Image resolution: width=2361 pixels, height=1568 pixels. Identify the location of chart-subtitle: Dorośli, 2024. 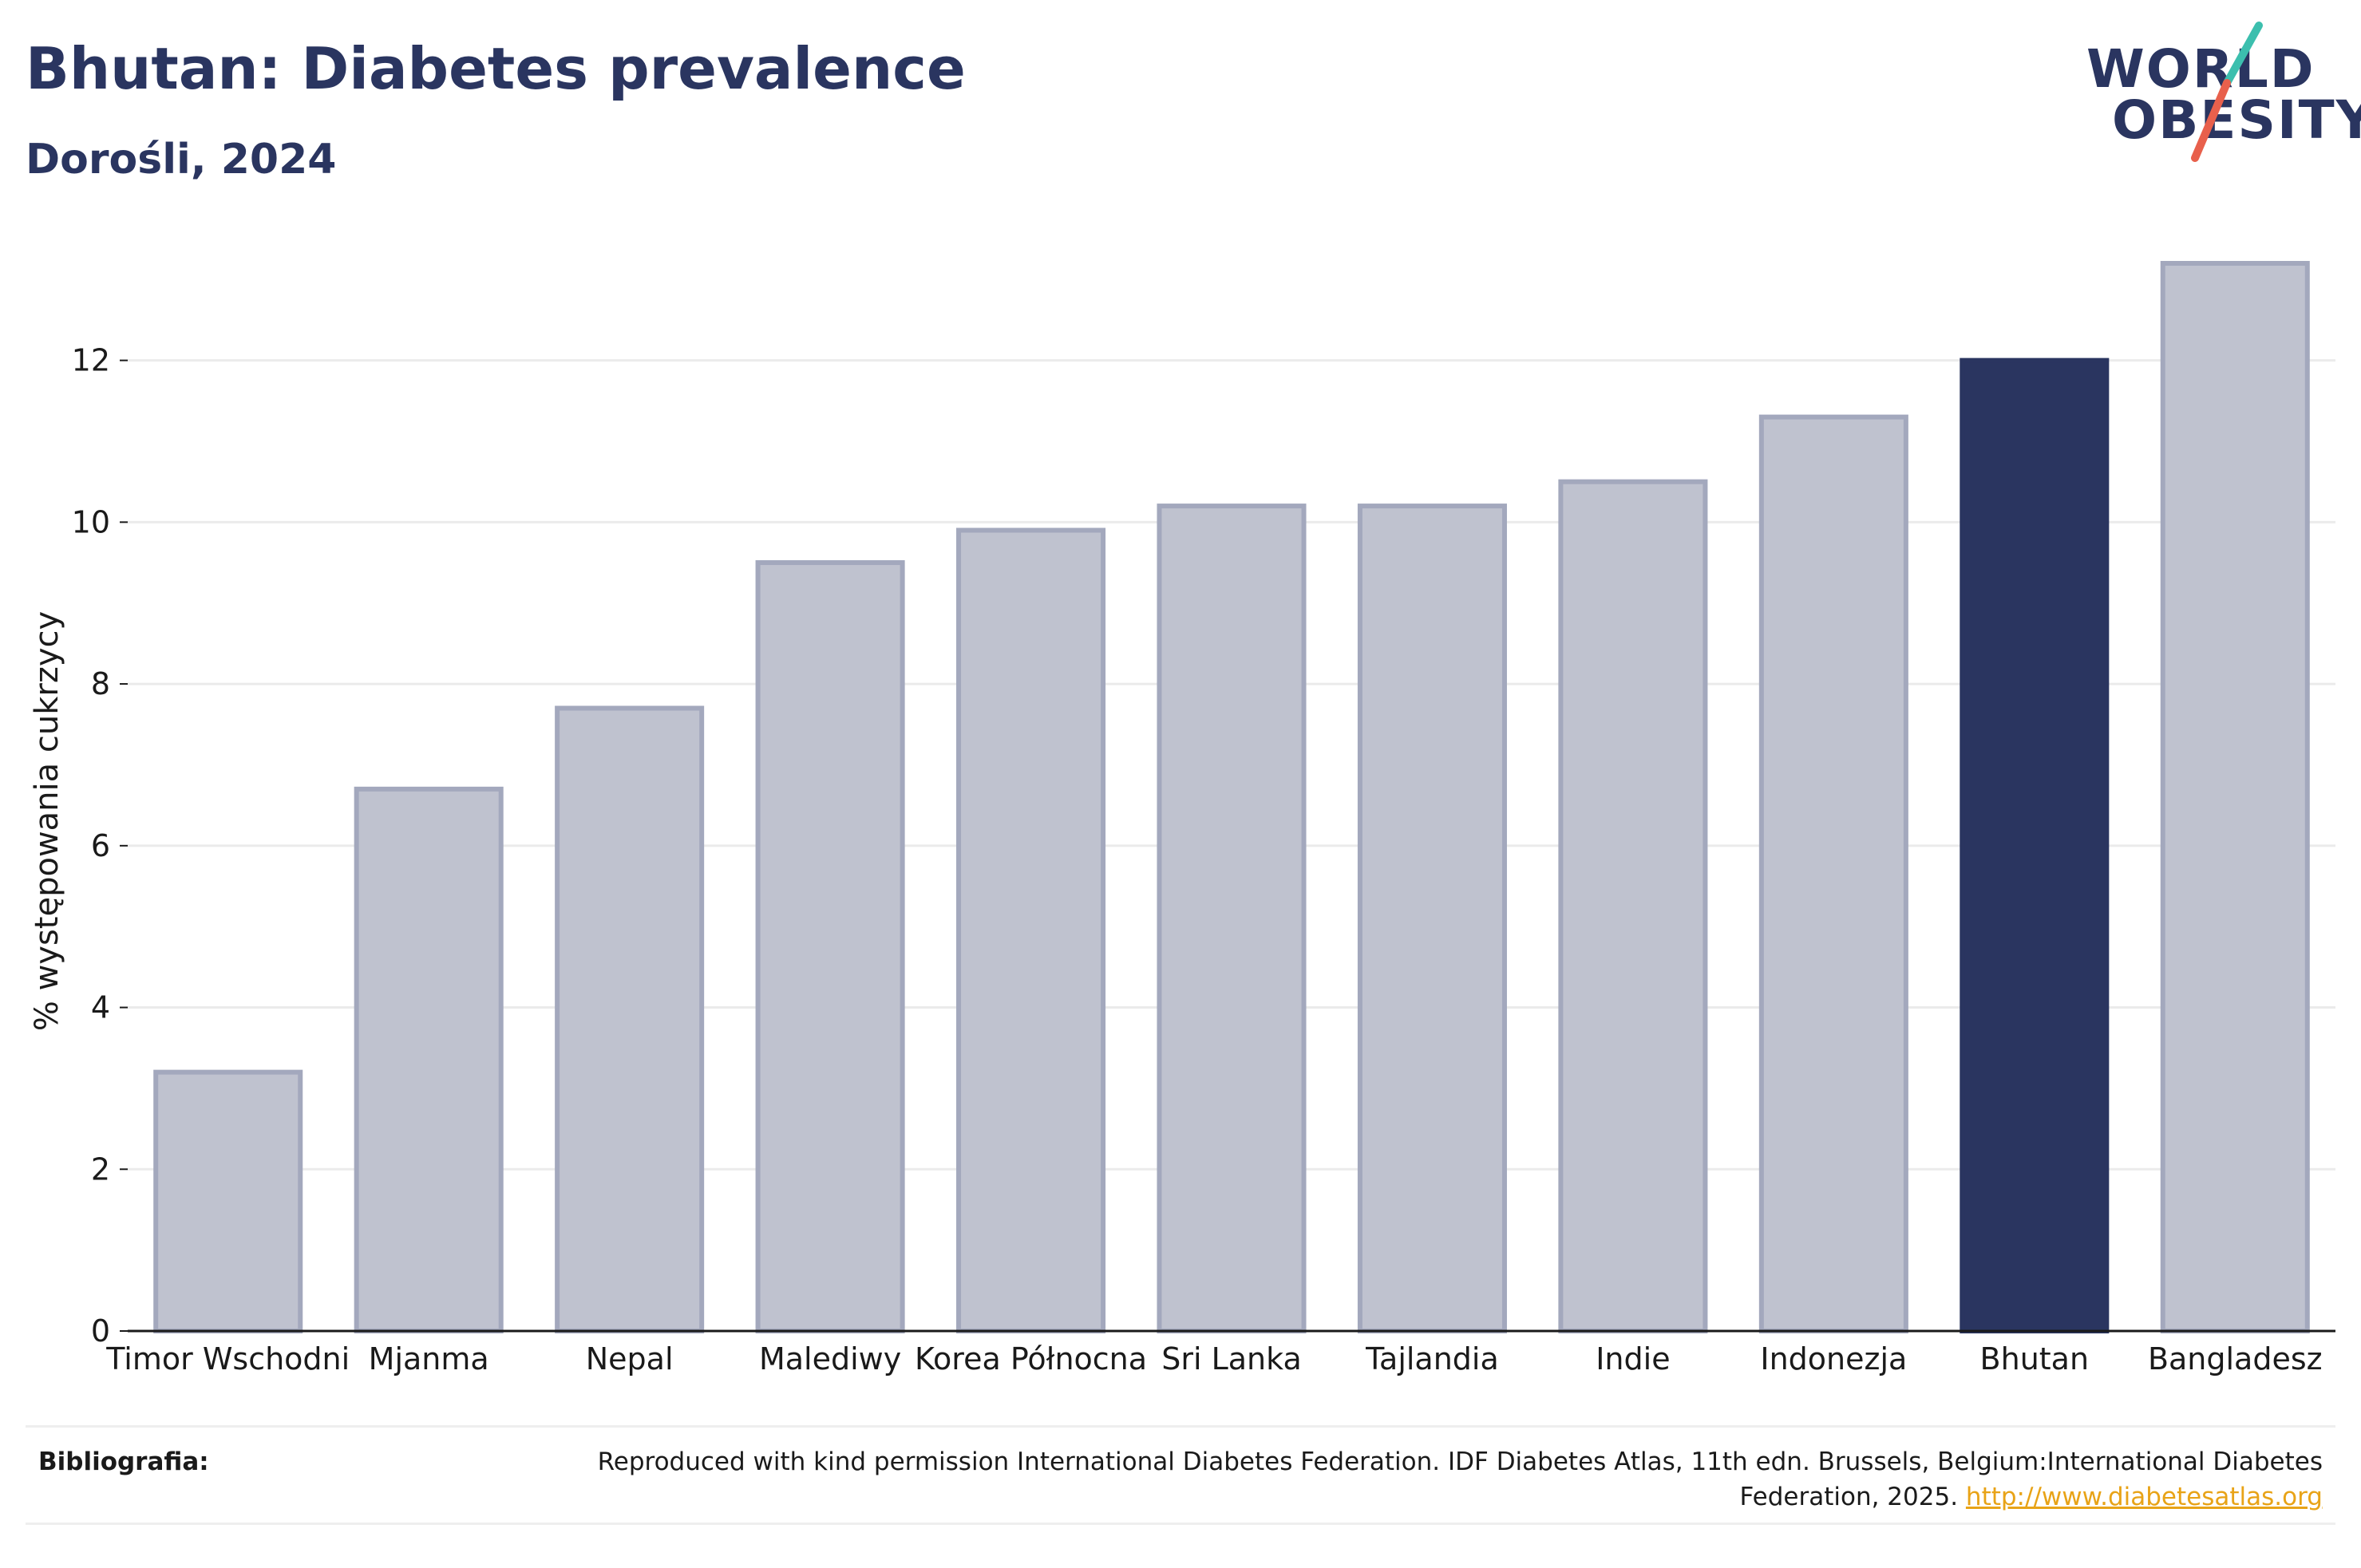
(181, 160).